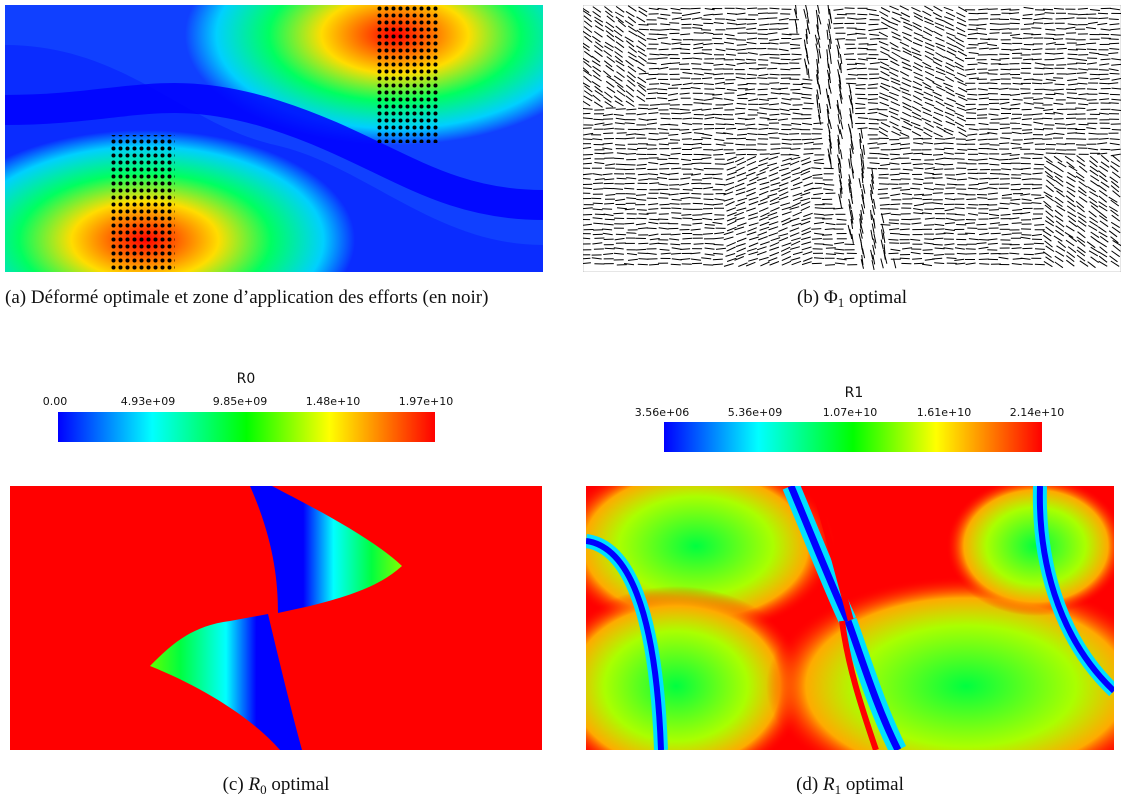  I want to click on caption-b-label: (b), so click(808, 297).